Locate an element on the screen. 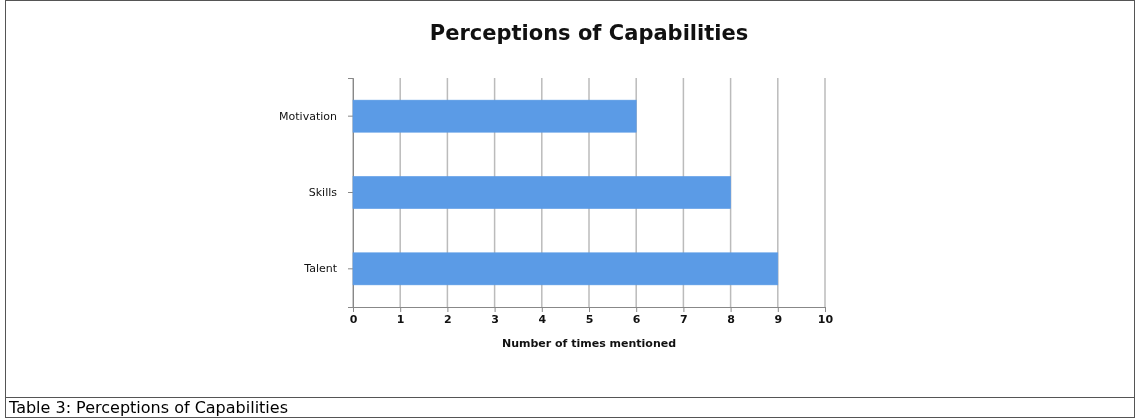 This screenshot has height=419, width=1140. x-tick-label: 3 is located at coordinates (495, 319).